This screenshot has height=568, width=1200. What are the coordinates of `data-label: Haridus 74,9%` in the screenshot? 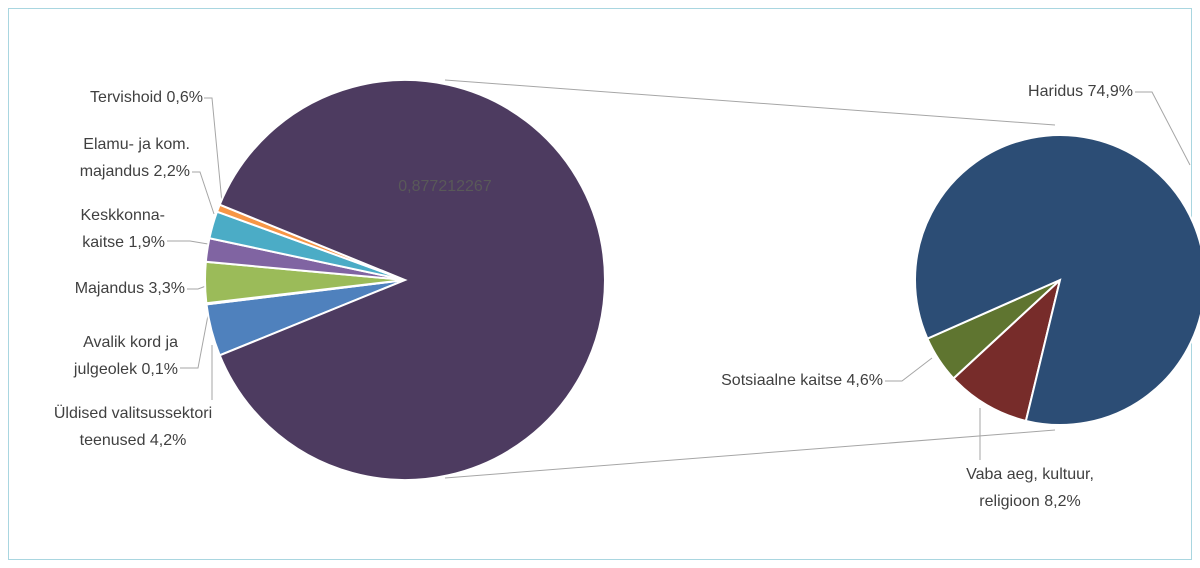 It's located at (1080, 91).